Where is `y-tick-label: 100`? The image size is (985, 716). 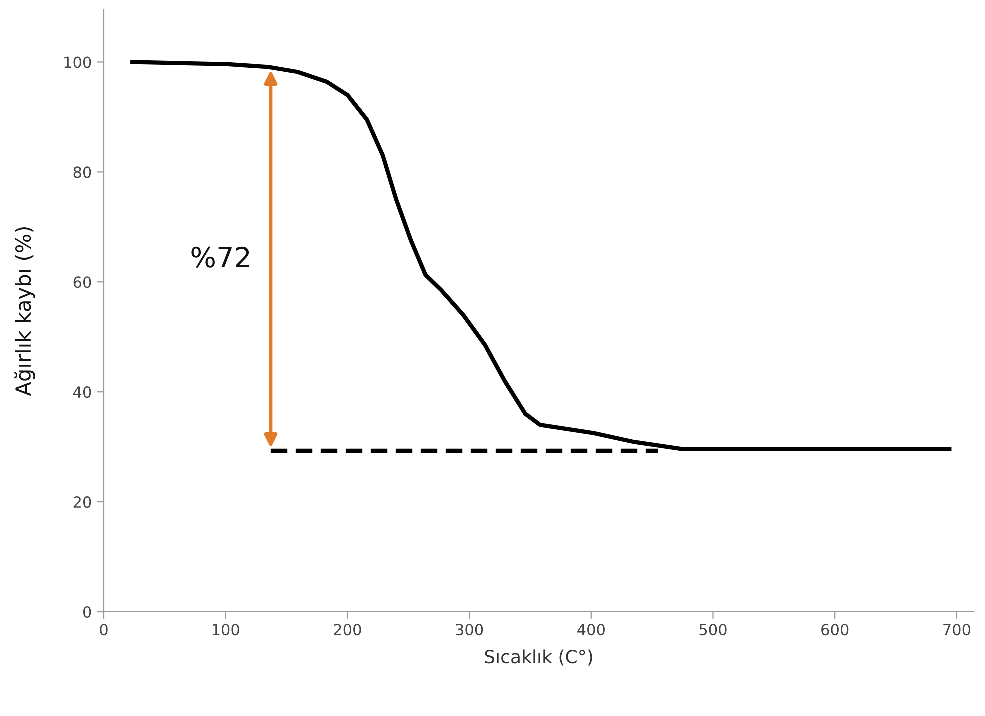 y-tick-label: 100 is located at coordinates (78, 62).